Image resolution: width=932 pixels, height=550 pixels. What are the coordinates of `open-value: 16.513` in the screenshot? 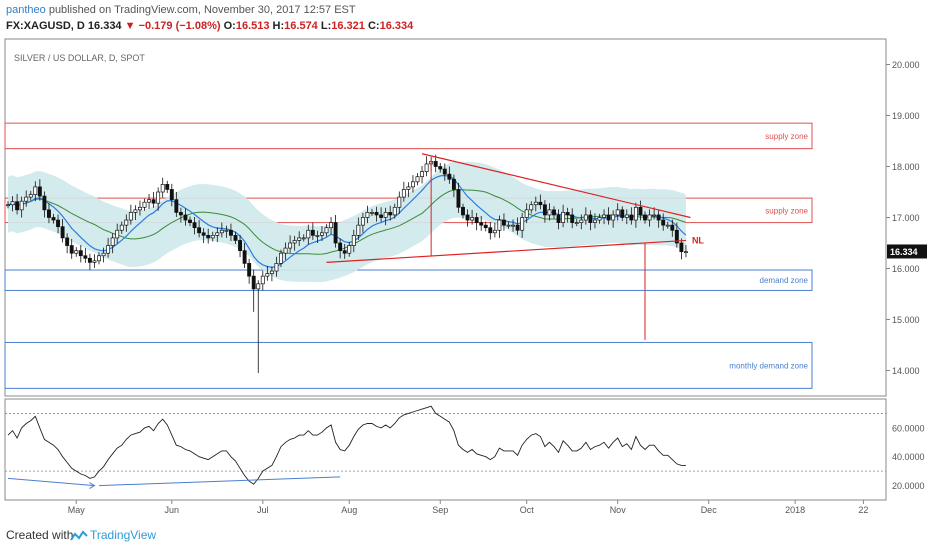 It's located at (252, 26).